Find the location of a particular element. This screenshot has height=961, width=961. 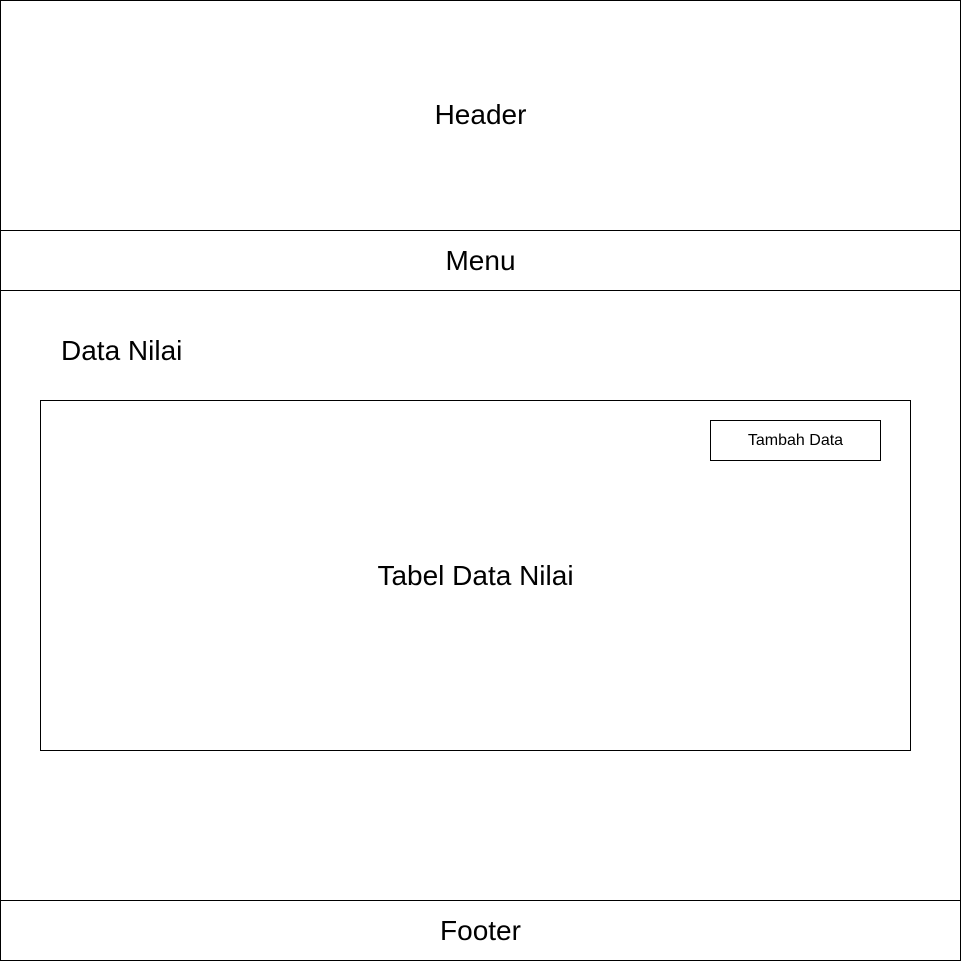

menu-label: Menu is located at coordinates (480, 260).